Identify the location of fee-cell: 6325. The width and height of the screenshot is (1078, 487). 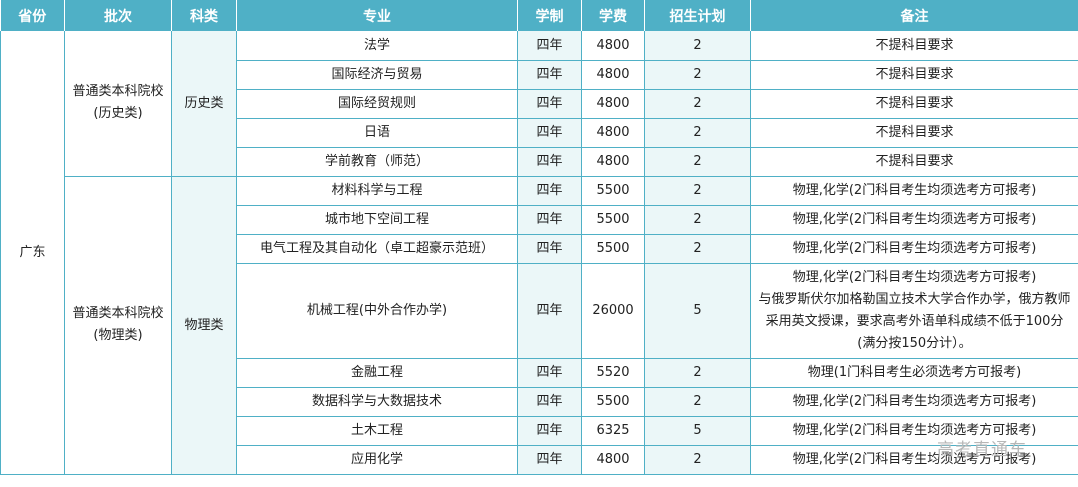
(613, 431).